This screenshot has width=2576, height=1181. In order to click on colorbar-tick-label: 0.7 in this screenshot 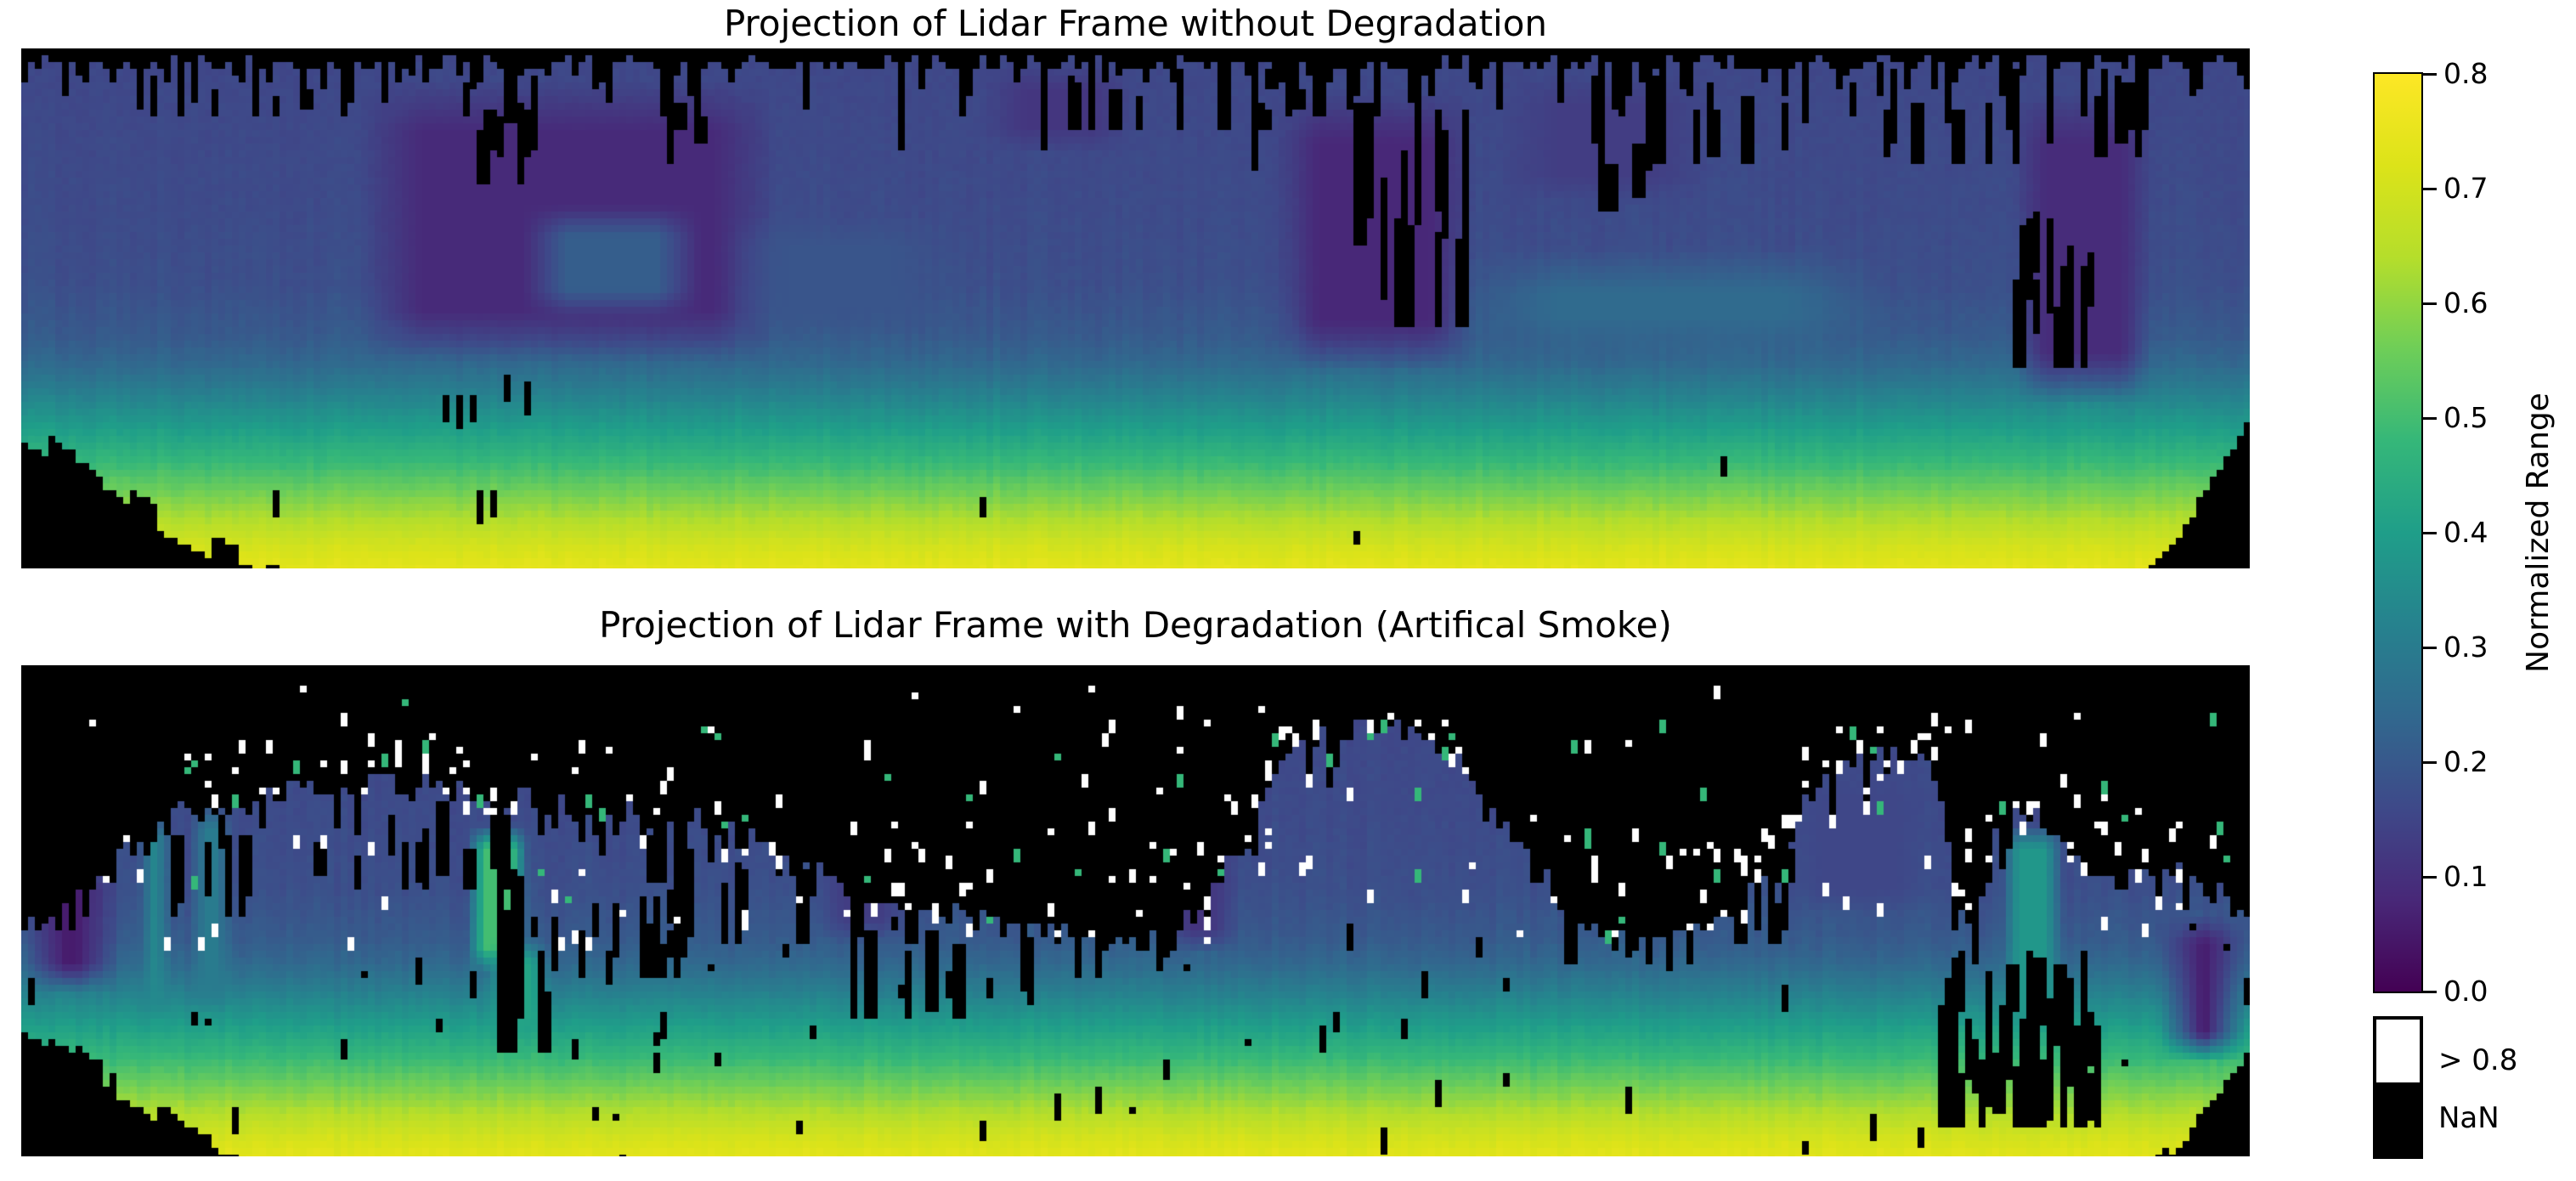, I will do `click(2465, 188)`.